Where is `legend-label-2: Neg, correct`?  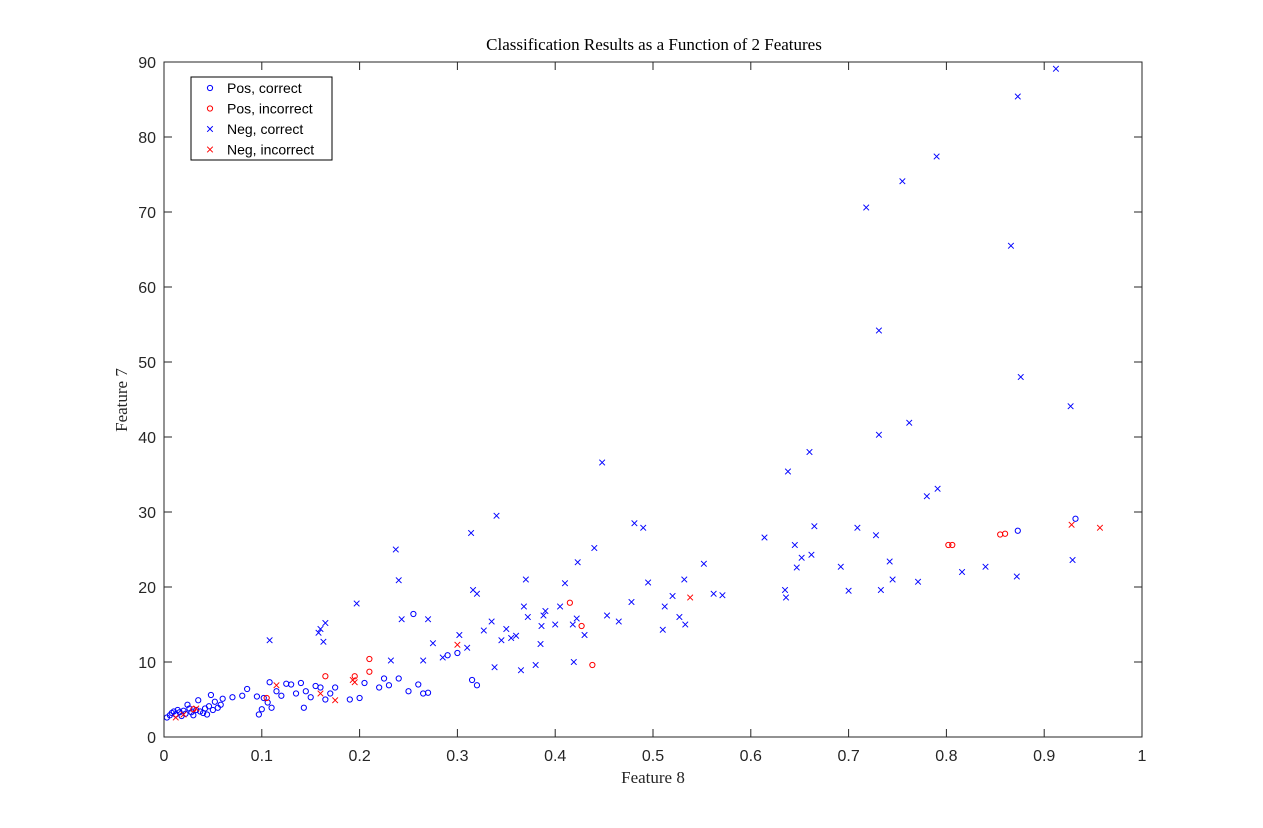 legend-label-2: Neg, correct is located at coordinates (265, 129).